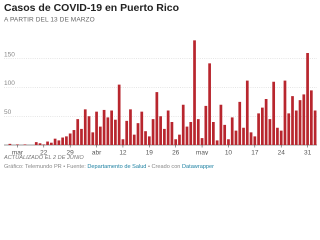 This screenshot has height=240, width=320. I want to click on x-tick-label: may, so click(202, 152).